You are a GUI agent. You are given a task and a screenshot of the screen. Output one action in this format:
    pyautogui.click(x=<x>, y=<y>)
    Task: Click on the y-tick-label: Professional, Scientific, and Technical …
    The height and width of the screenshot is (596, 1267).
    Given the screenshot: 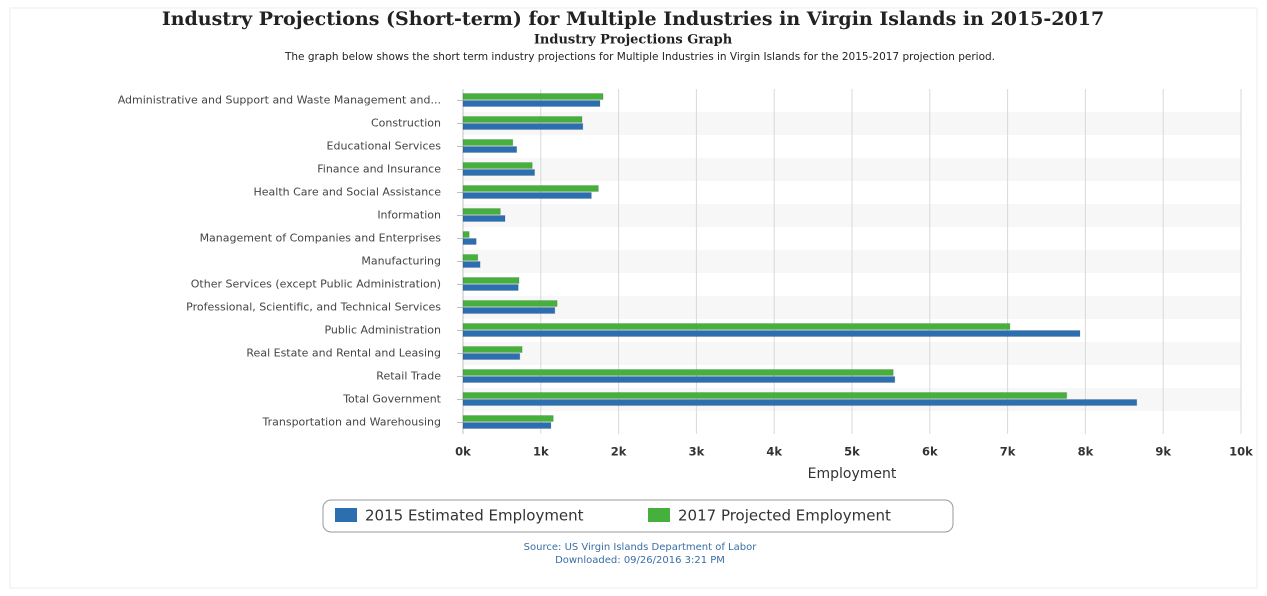 What is the action you would take?
    pyautogui.click(x=313, y=307)
    